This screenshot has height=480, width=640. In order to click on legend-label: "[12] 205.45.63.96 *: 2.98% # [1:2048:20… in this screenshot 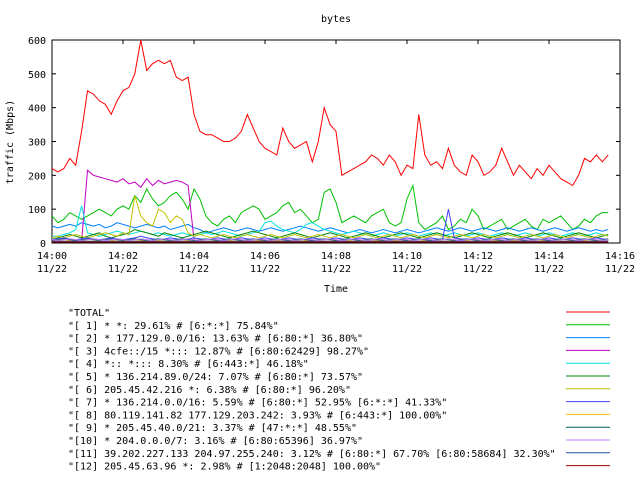, I will do `click(224, 467)`.